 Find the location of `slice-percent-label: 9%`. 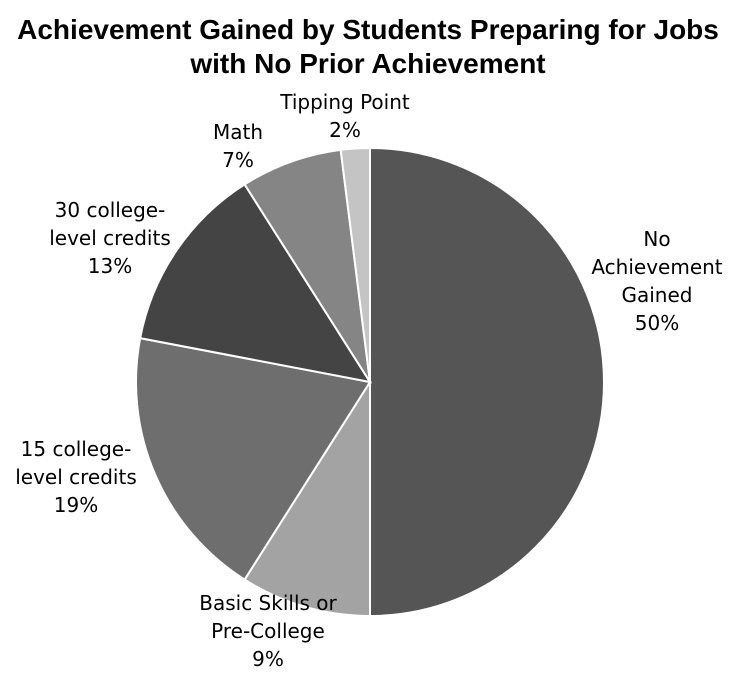

slice-percent-label: 9% is located at coordinates (268, 659).